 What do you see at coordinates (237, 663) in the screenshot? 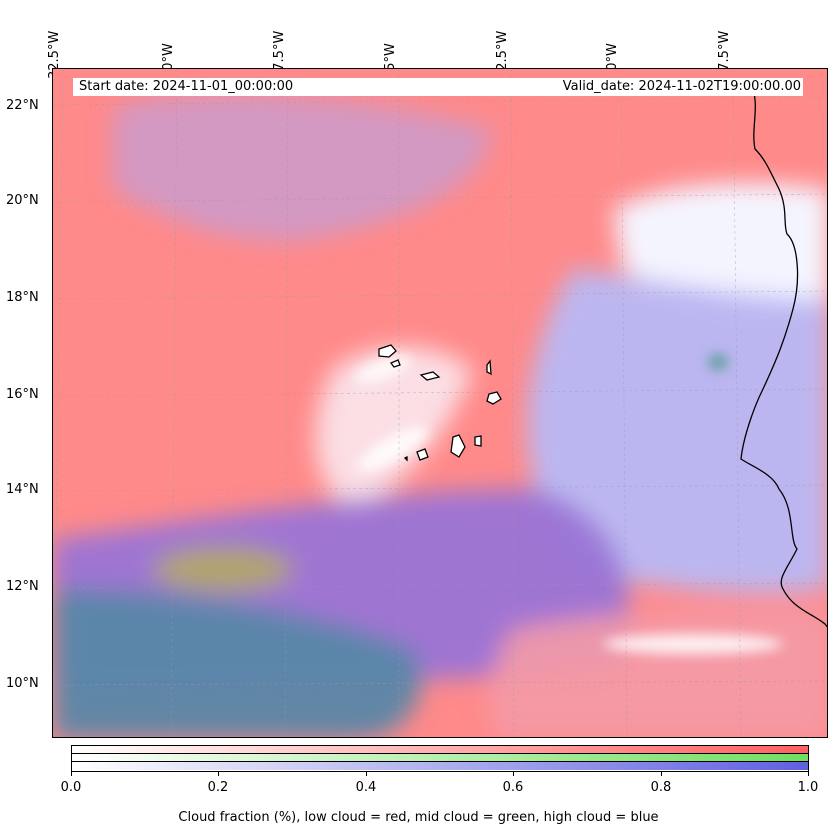
I see `mixed-cloud-sw` at bounding box center [237, 663].